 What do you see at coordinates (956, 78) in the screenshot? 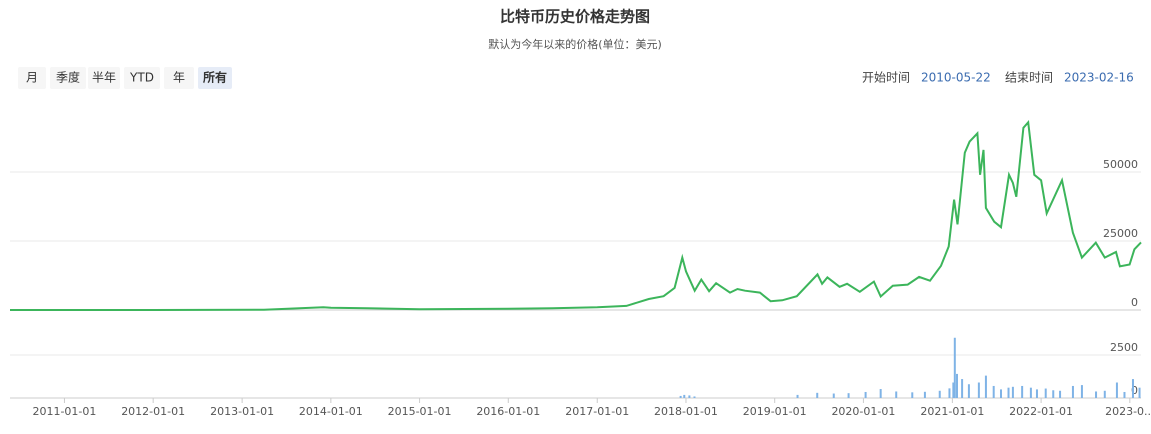
I see `start-date: 2010-05-22` at bounding box center [956, 78].